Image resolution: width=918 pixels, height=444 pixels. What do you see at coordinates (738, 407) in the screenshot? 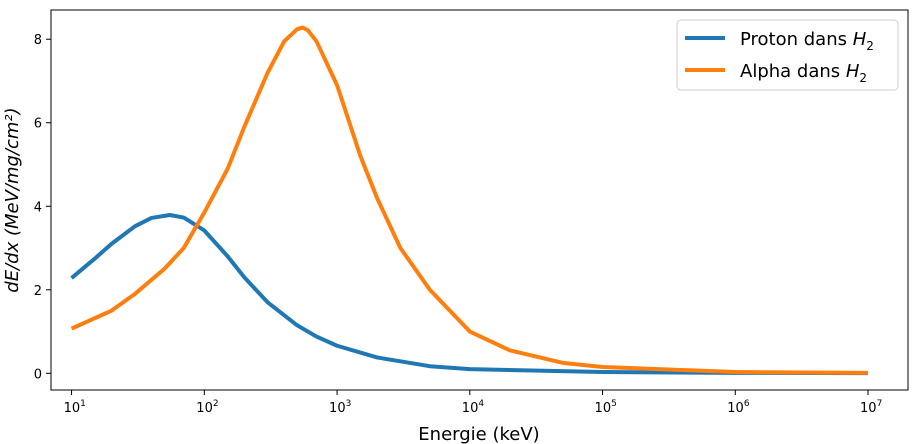
I see `x-tick-label: 10⁶` at bounding box center [738, 407].